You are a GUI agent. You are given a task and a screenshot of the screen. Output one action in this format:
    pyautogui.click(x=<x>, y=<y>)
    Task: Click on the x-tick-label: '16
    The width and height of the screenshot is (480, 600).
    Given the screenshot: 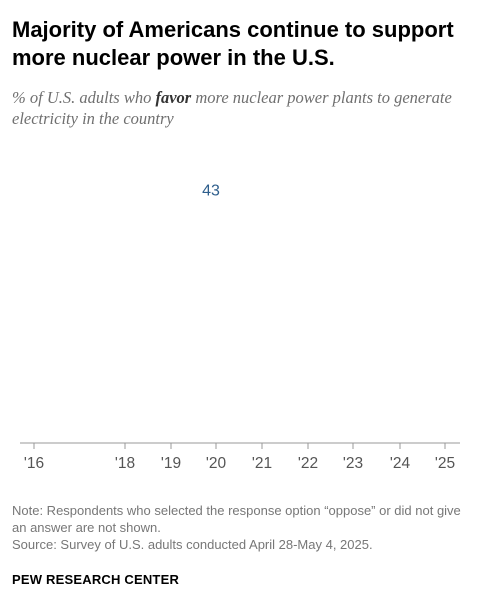 What is the action you would take?
    pyautogui.click(x=34, y=463)
    